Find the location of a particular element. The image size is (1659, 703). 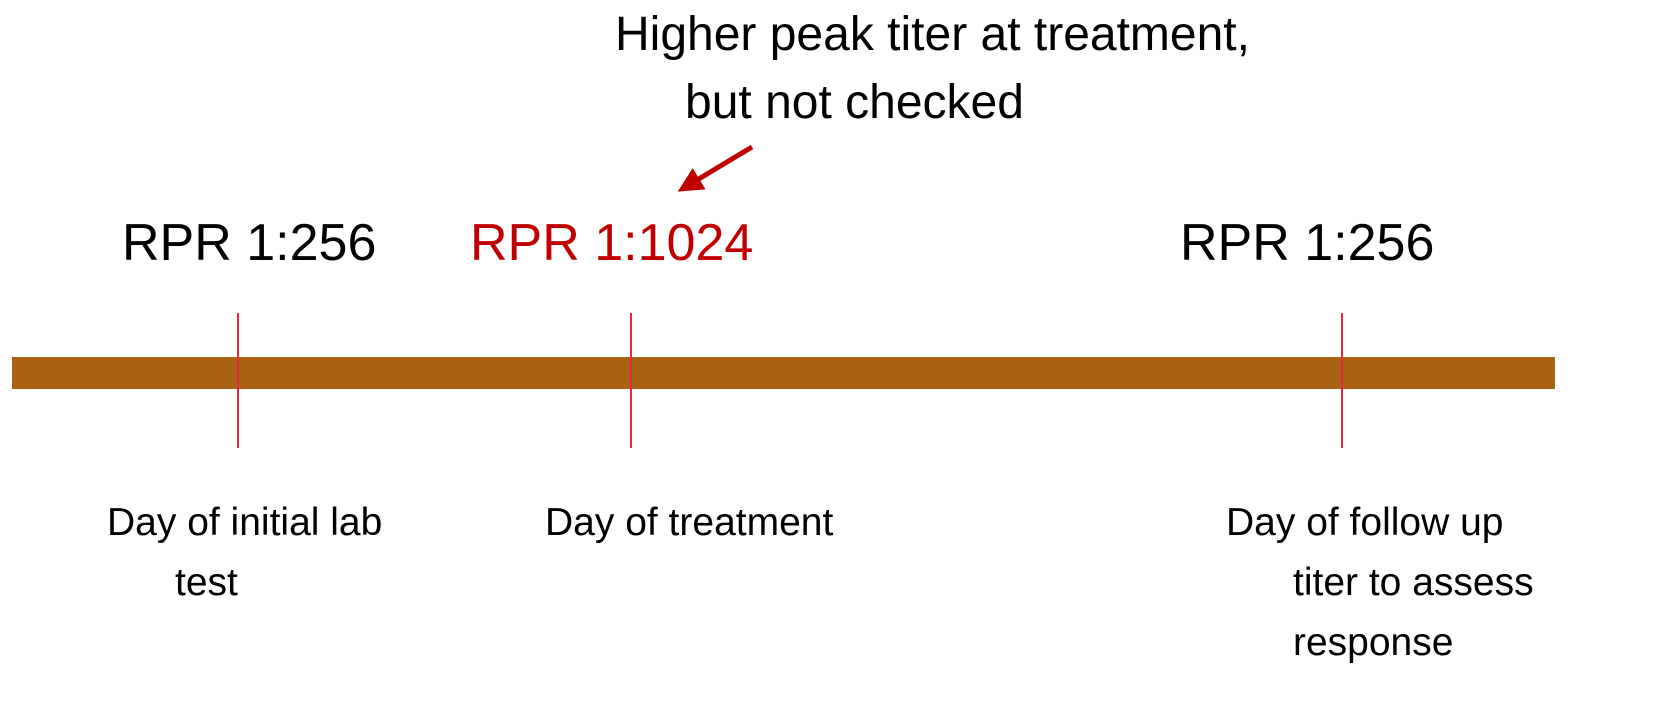

event-label: Day of treatment is located at coordinates (689, 522).